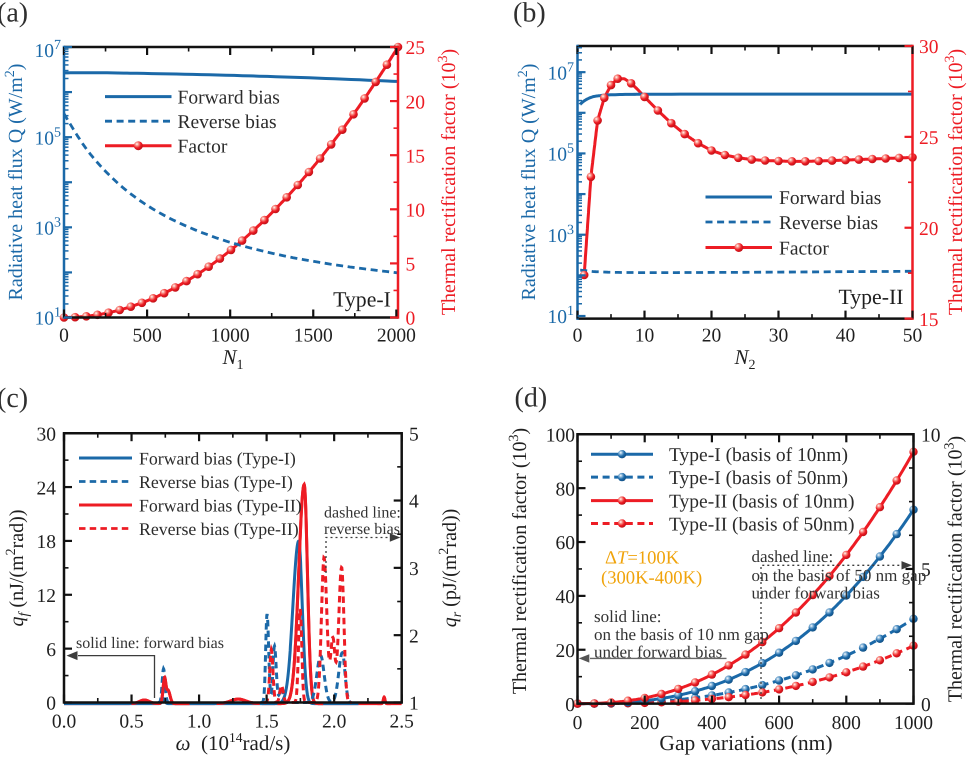 Image resolution: width=967 pixels, height=757 pixels. I want to click on svg-text: 24, so click(47, 488).